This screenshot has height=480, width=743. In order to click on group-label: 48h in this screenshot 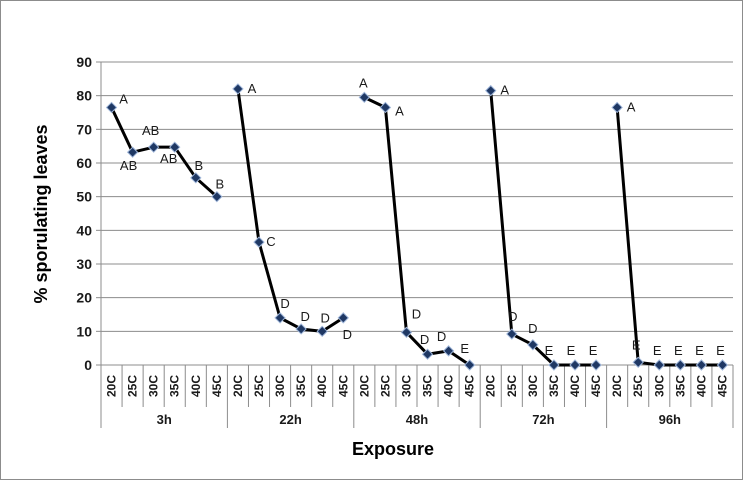, I will do `click(417, 419)`.